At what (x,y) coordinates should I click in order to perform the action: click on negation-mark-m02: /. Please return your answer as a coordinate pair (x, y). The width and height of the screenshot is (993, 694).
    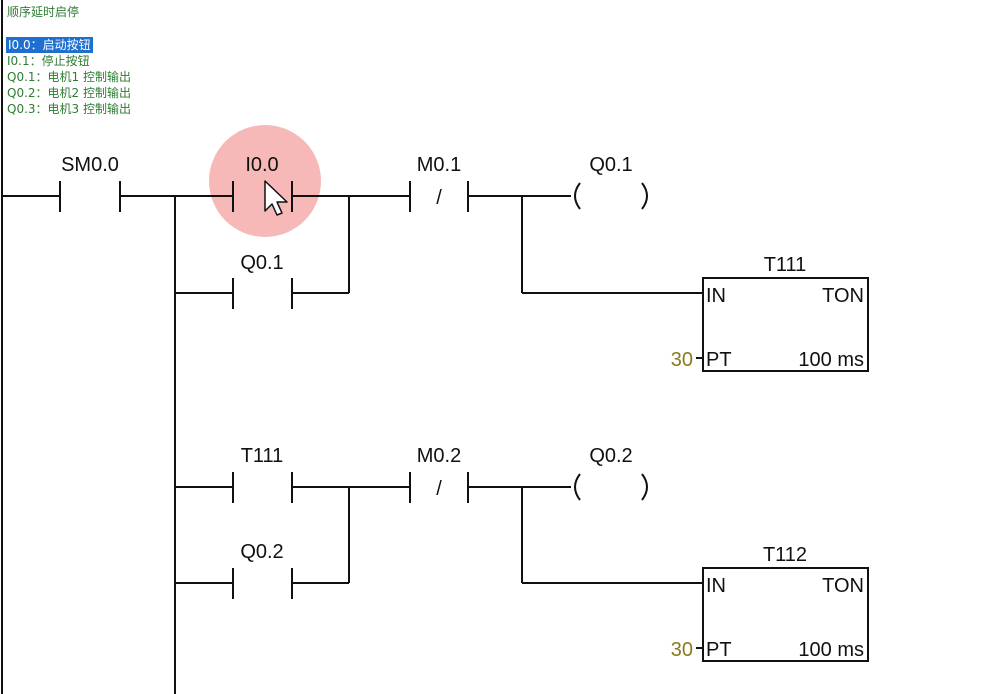
    Looking at the image, I should click on (439, 489).